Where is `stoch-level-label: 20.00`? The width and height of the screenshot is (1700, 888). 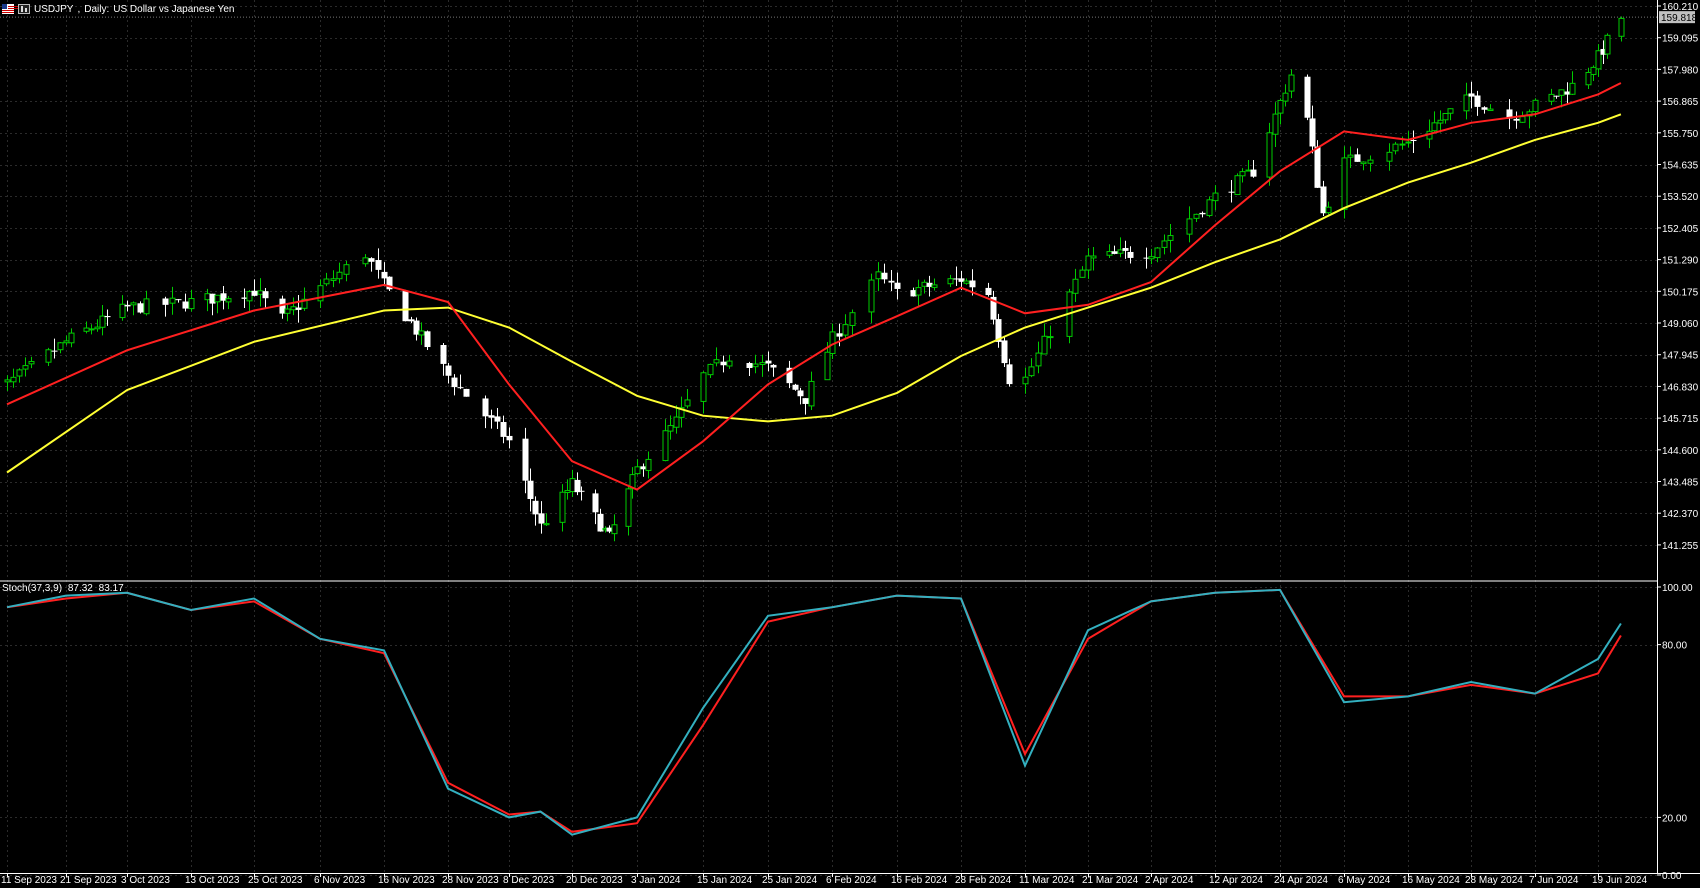 stoch-level-label: 20.00 is located at coordinates (1674, 818).